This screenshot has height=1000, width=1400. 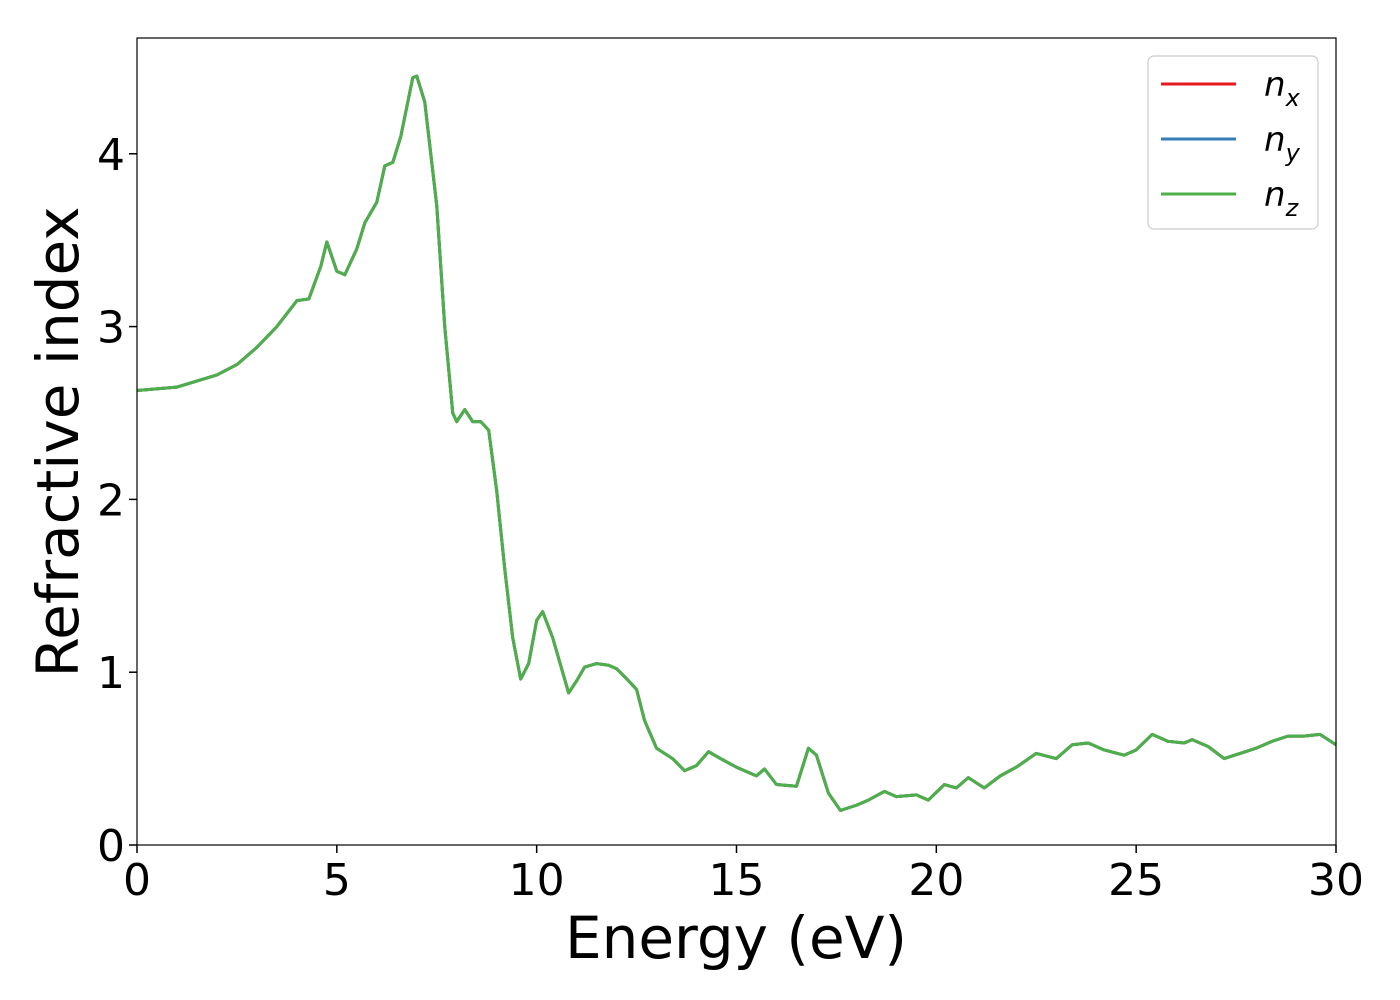 What do you see at coordinates (737, 880) in the screenshot?
I see `x-tick-label: 15` at bounding box center [737, 880].